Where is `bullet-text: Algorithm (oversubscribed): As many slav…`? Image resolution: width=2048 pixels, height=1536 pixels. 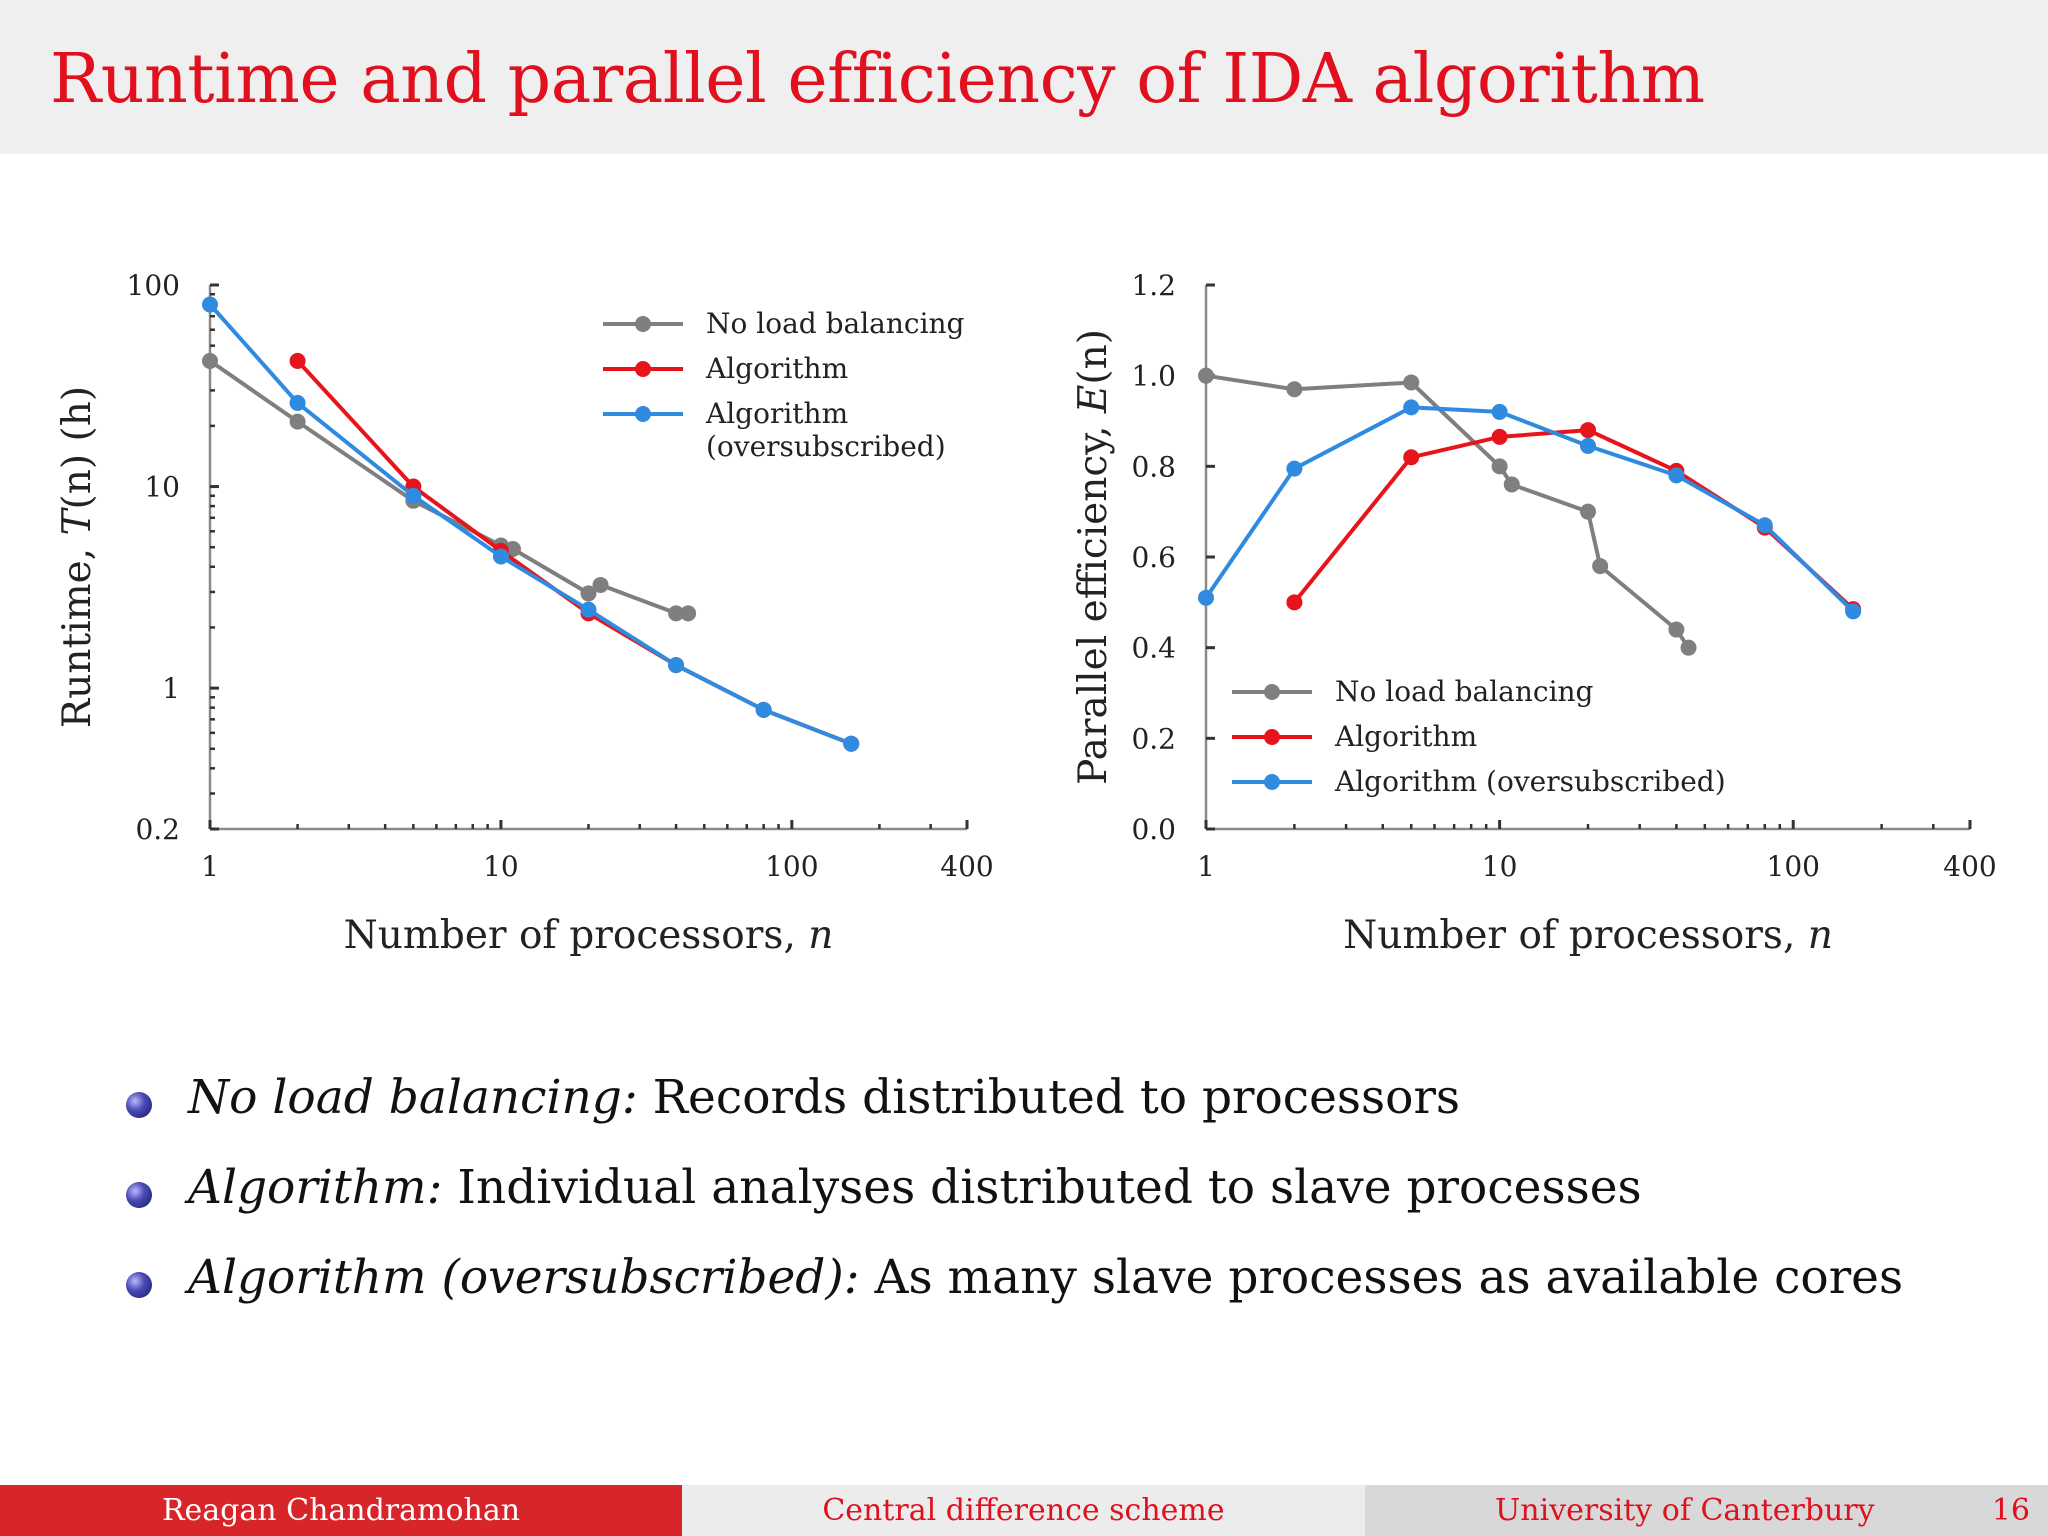
bullet-text: Algorithm (oversubscribed): As many slav… is located at coordinates (1045, 1277).